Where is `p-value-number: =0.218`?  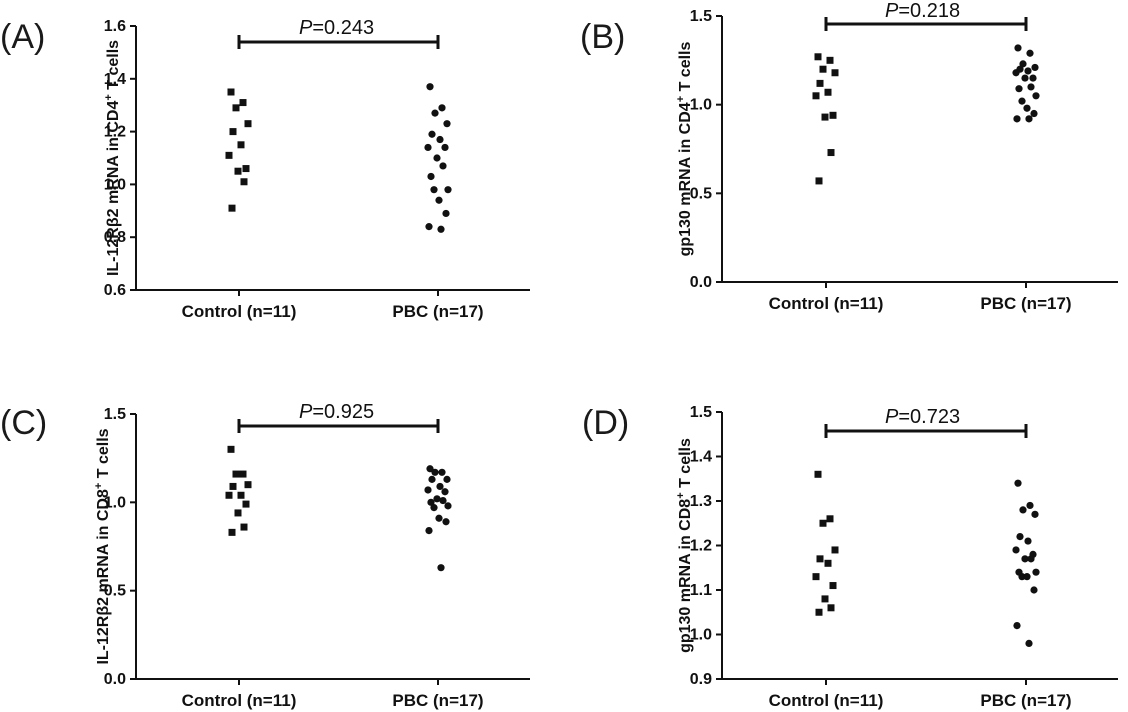 p-value-number: =0.218 is located at coordinates (929, 11).